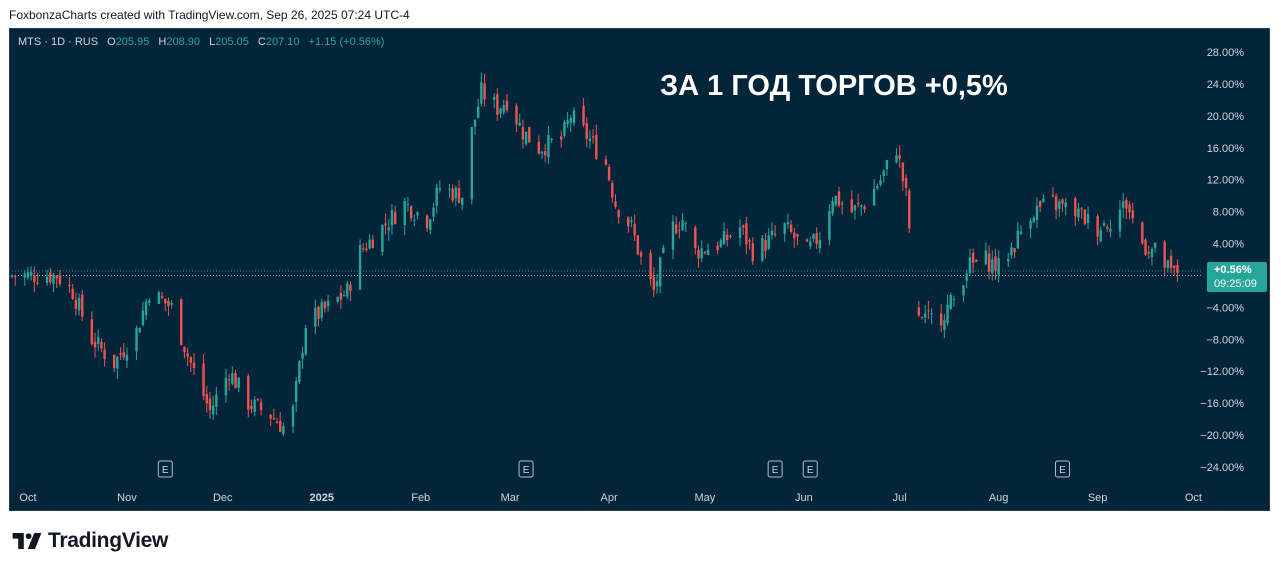 This screenshot has height=571, width=1281. What do you see at coordinates (108, 540) in the screenshot?
I see `tradingview-brand: TradingView` at bounding box center [108, 540].